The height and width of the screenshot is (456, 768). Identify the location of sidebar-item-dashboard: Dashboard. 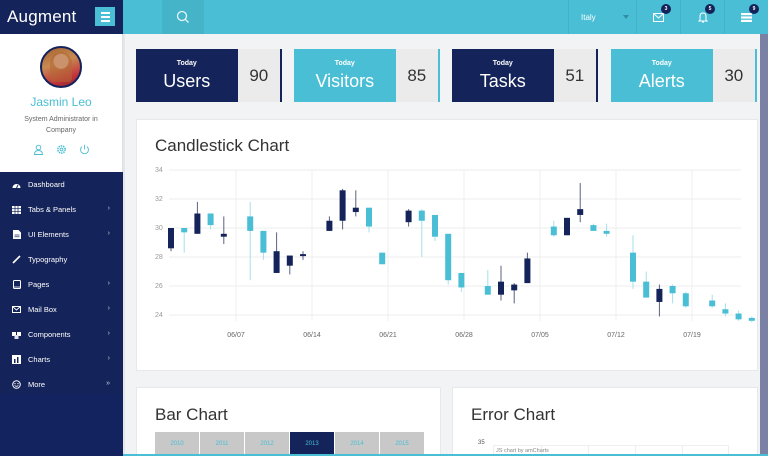
(61, 184).